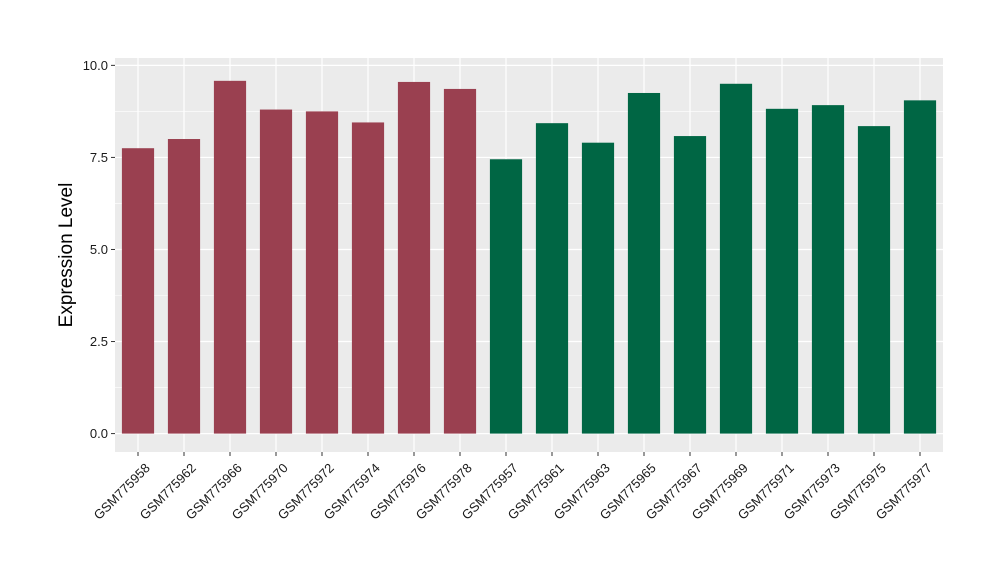  What do you see at coordinates (920, 267) in the screenshot?
I see `bar-GSM775977` at bounding box center [920, 267].